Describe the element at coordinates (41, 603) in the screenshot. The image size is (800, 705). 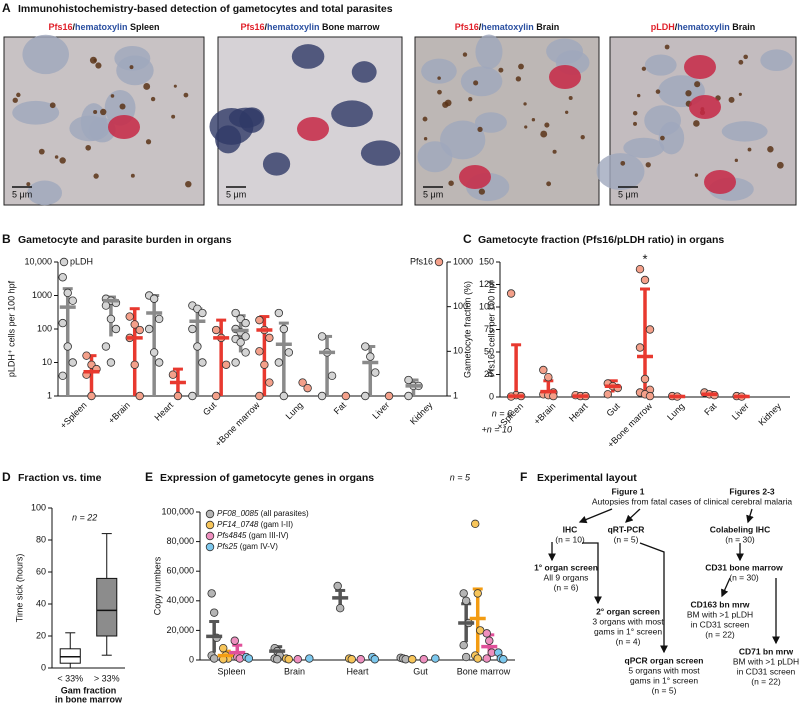
I see `y-tick-label: 40` at that location.